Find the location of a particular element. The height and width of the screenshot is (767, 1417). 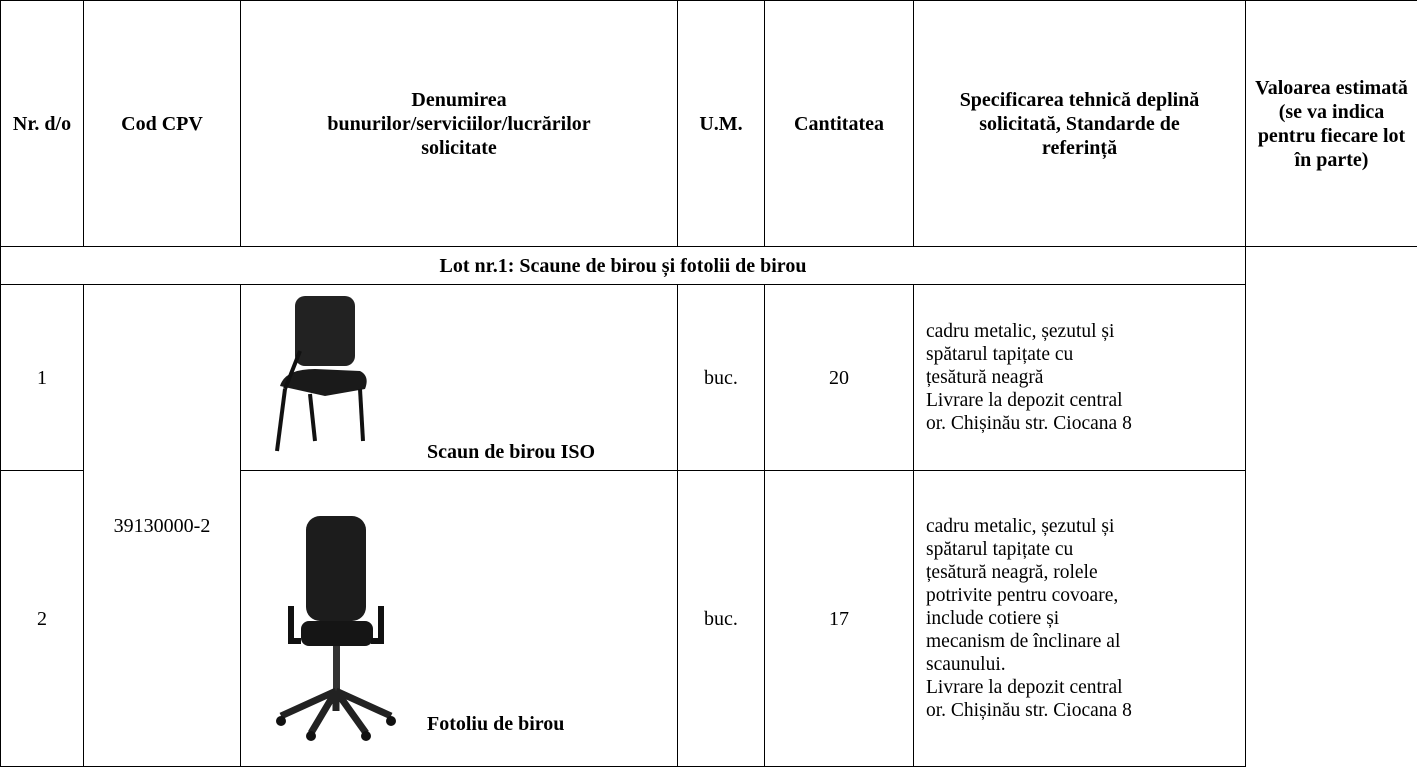

header-cell: Nr. d/o is located at coordinates (42, 123).